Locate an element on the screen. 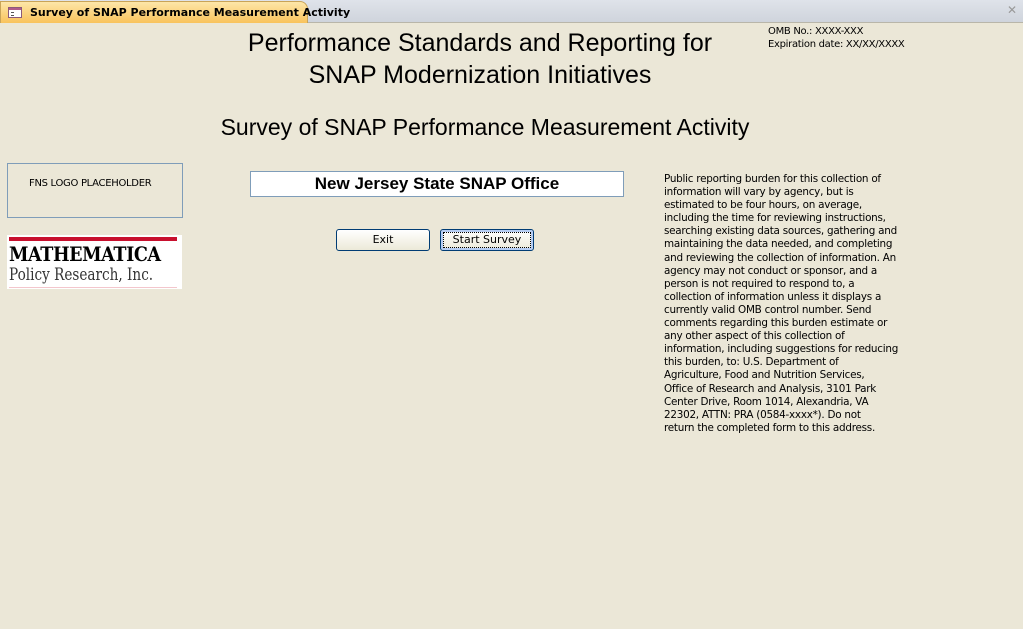 The height and width of the screenshot is (629, 1023). form-icon is located at coordinates (15, 12).